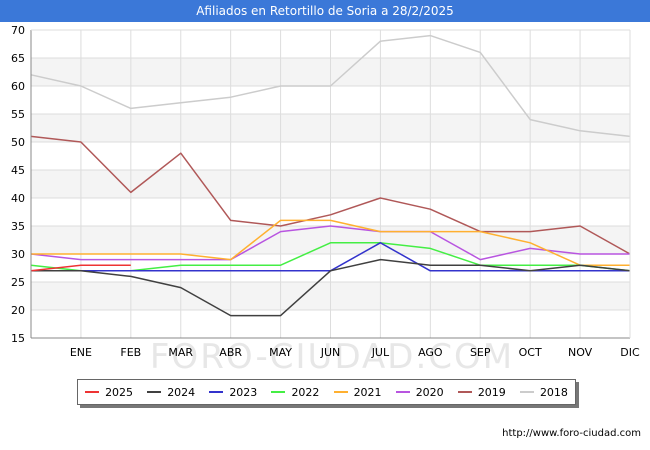 The width and height of the screenshot is (650, 450). I want to click on x-tick-label: MAY, so click(280, 352).